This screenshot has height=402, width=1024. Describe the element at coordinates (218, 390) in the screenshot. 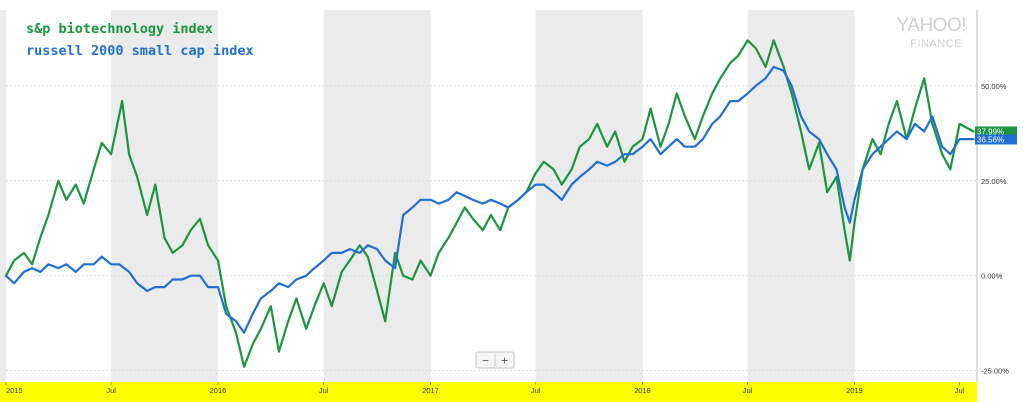

I see `x-tick-label-2: 2016` at that location.